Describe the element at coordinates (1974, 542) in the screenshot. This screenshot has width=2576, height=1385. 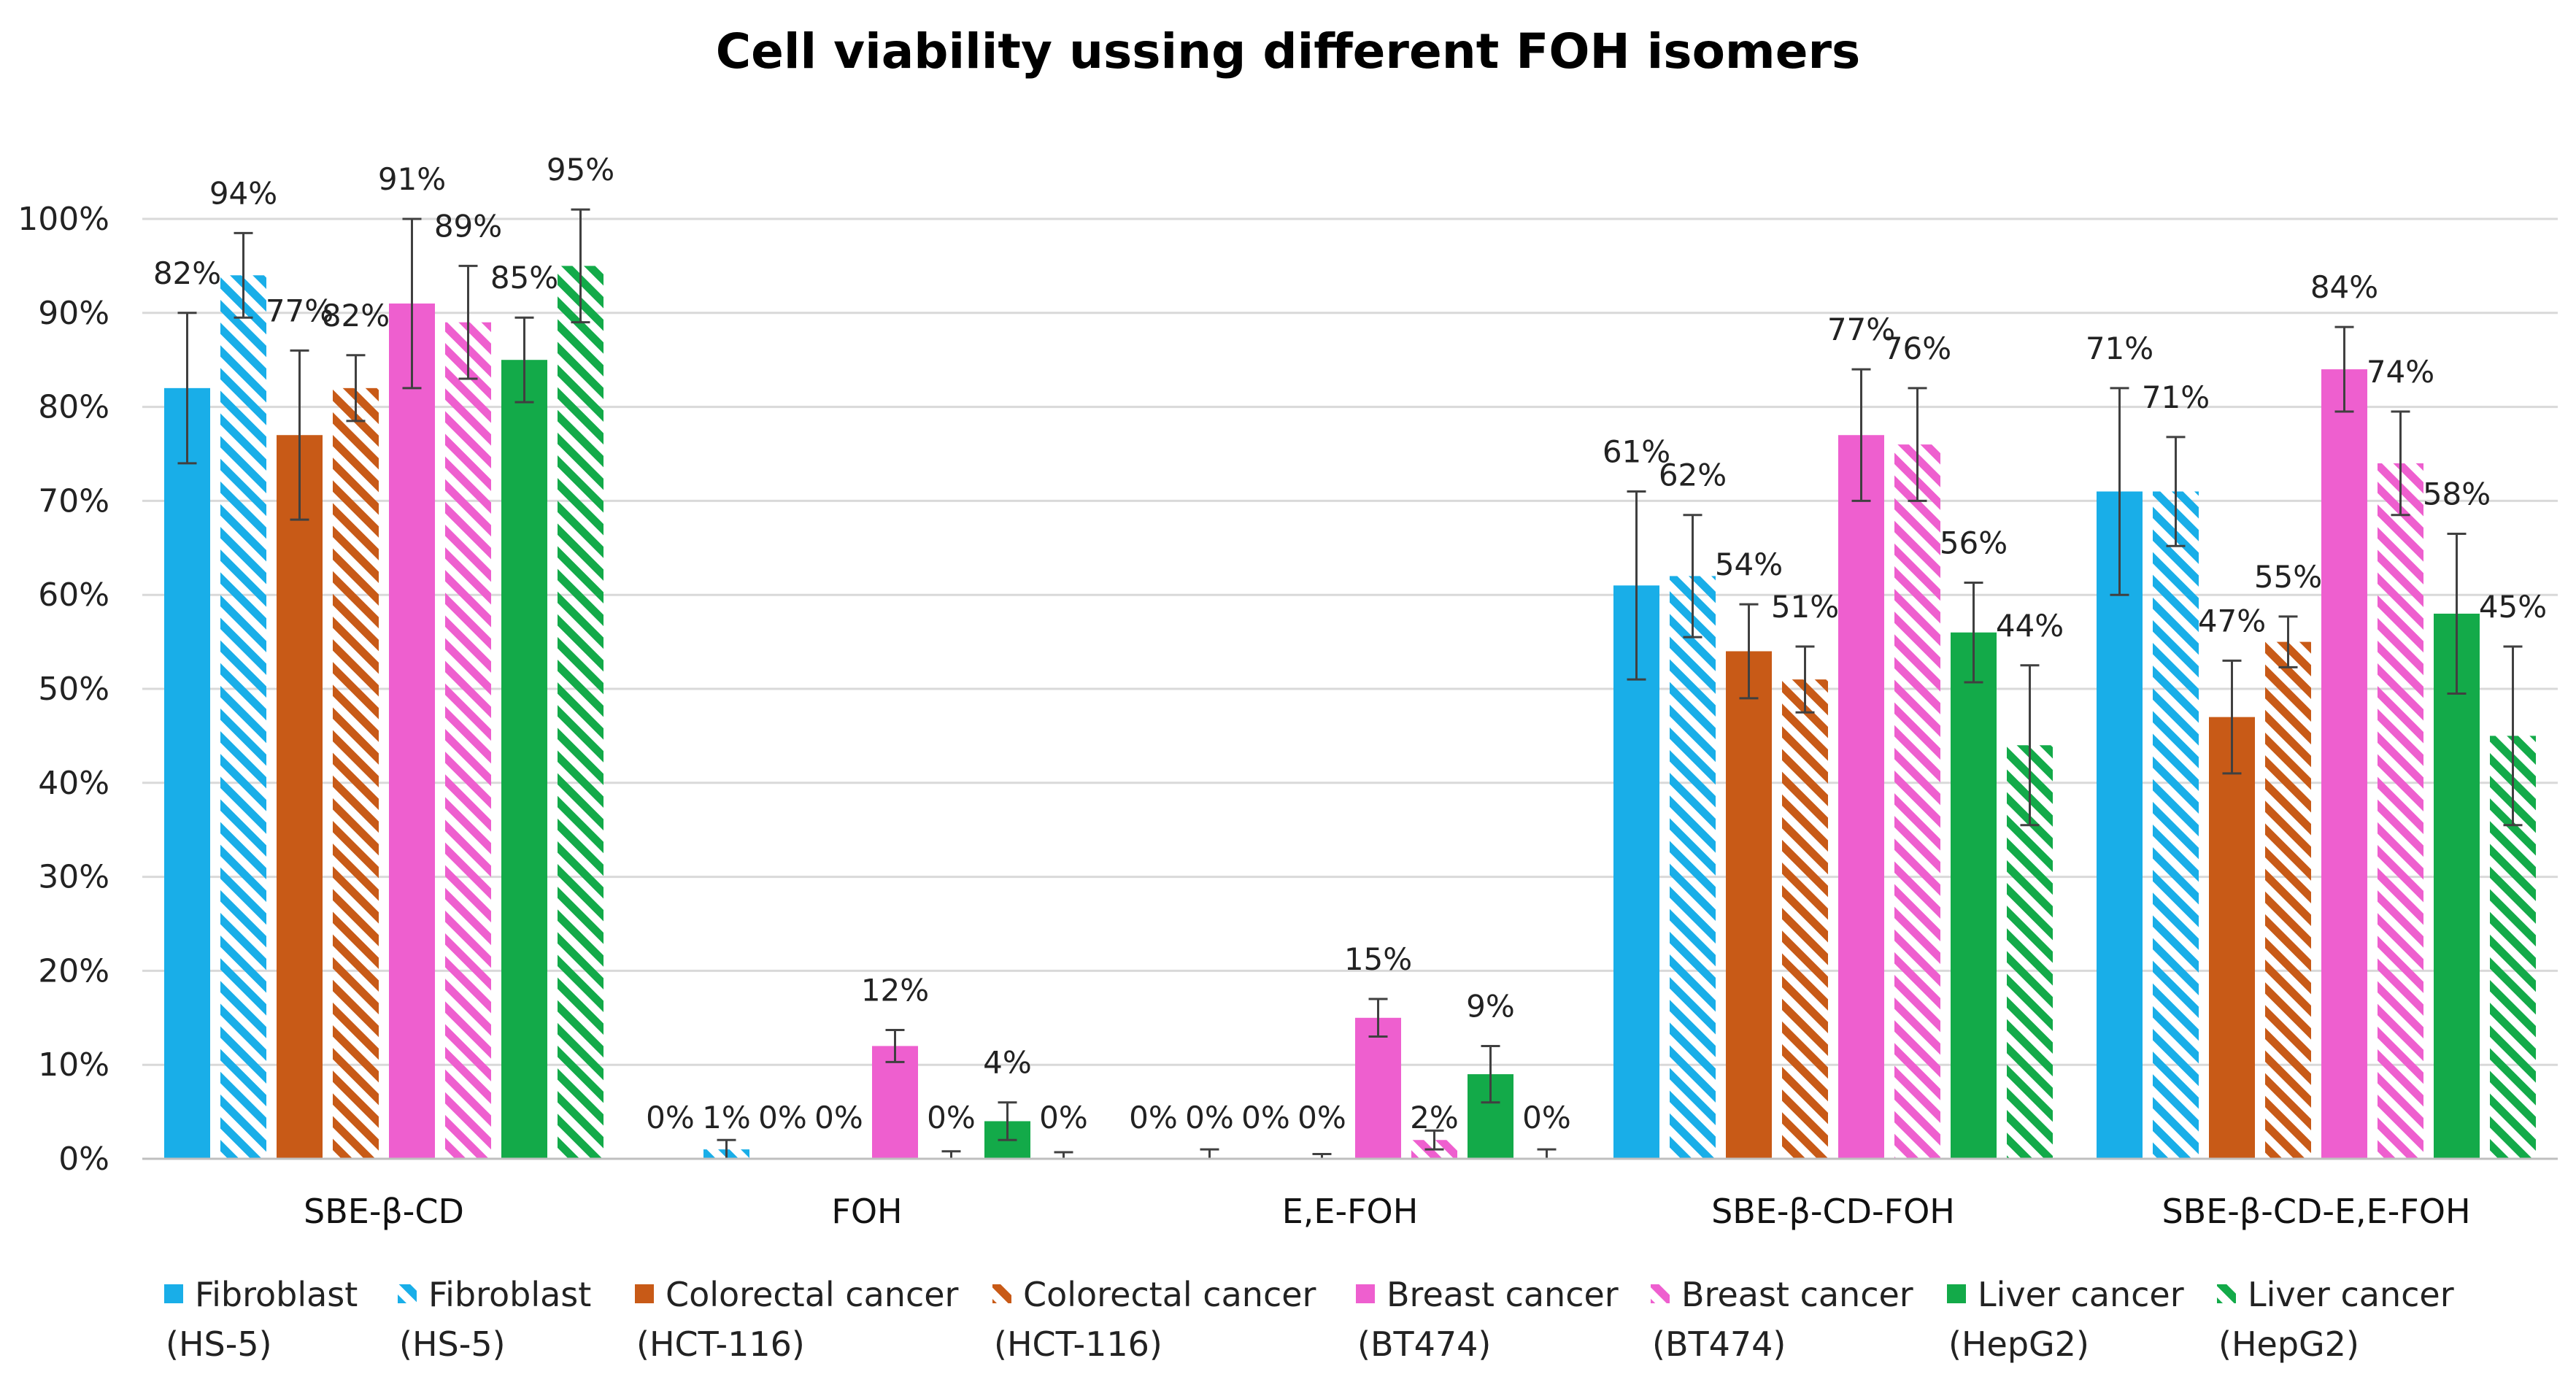
I see `data-label: 56%` at that location.